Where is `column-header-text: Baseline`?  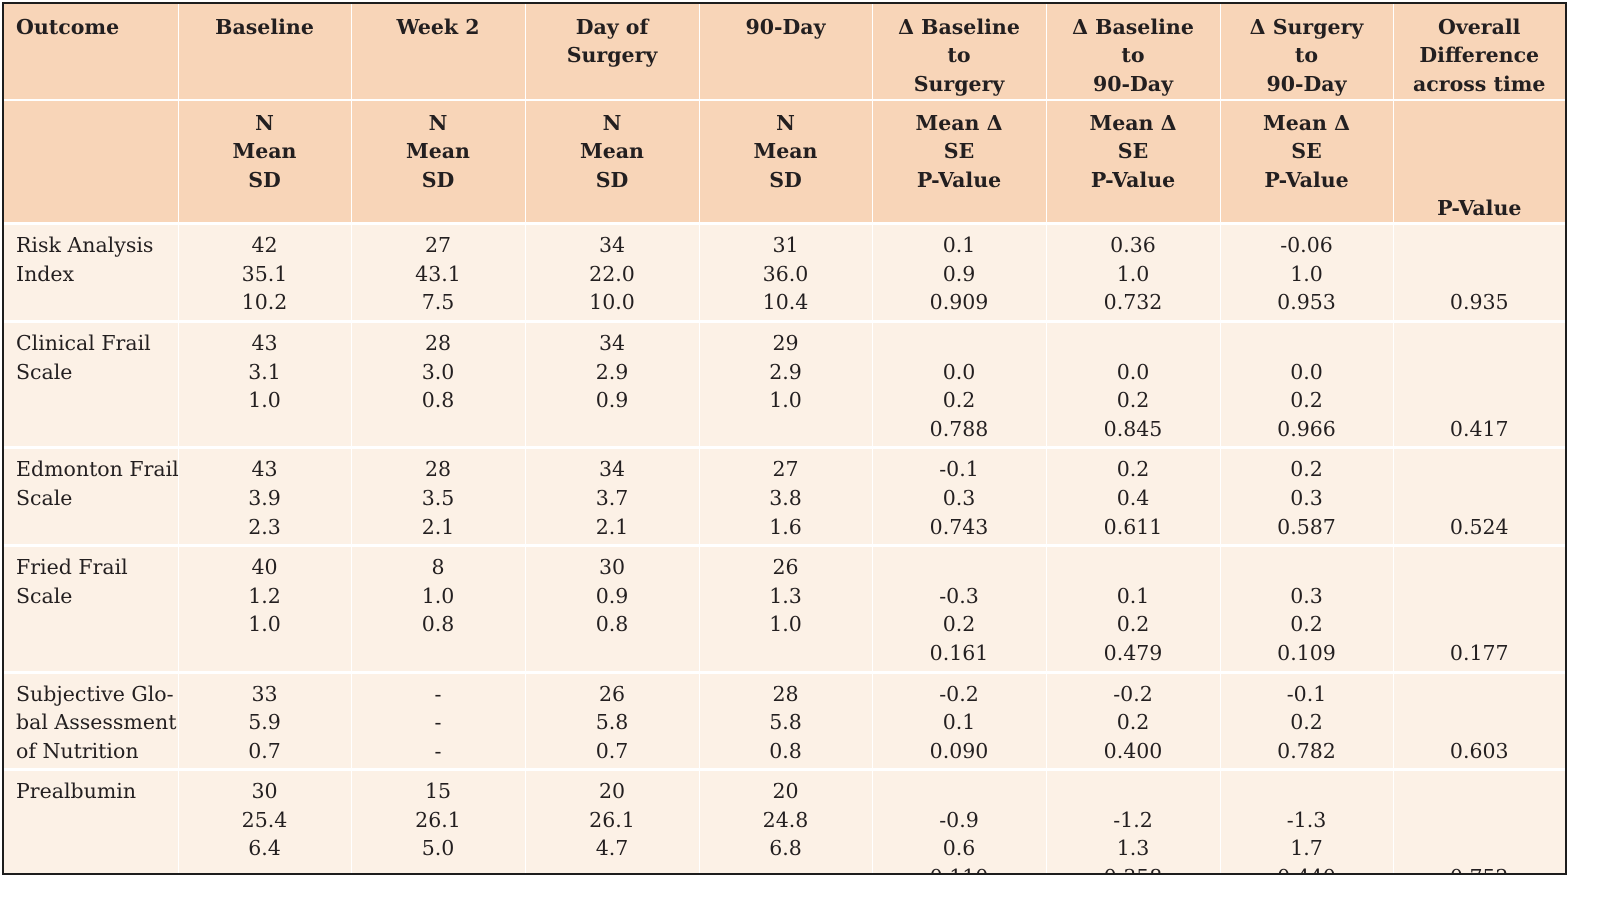
column-header-text: Baseline is located at coordinates (264, 27).